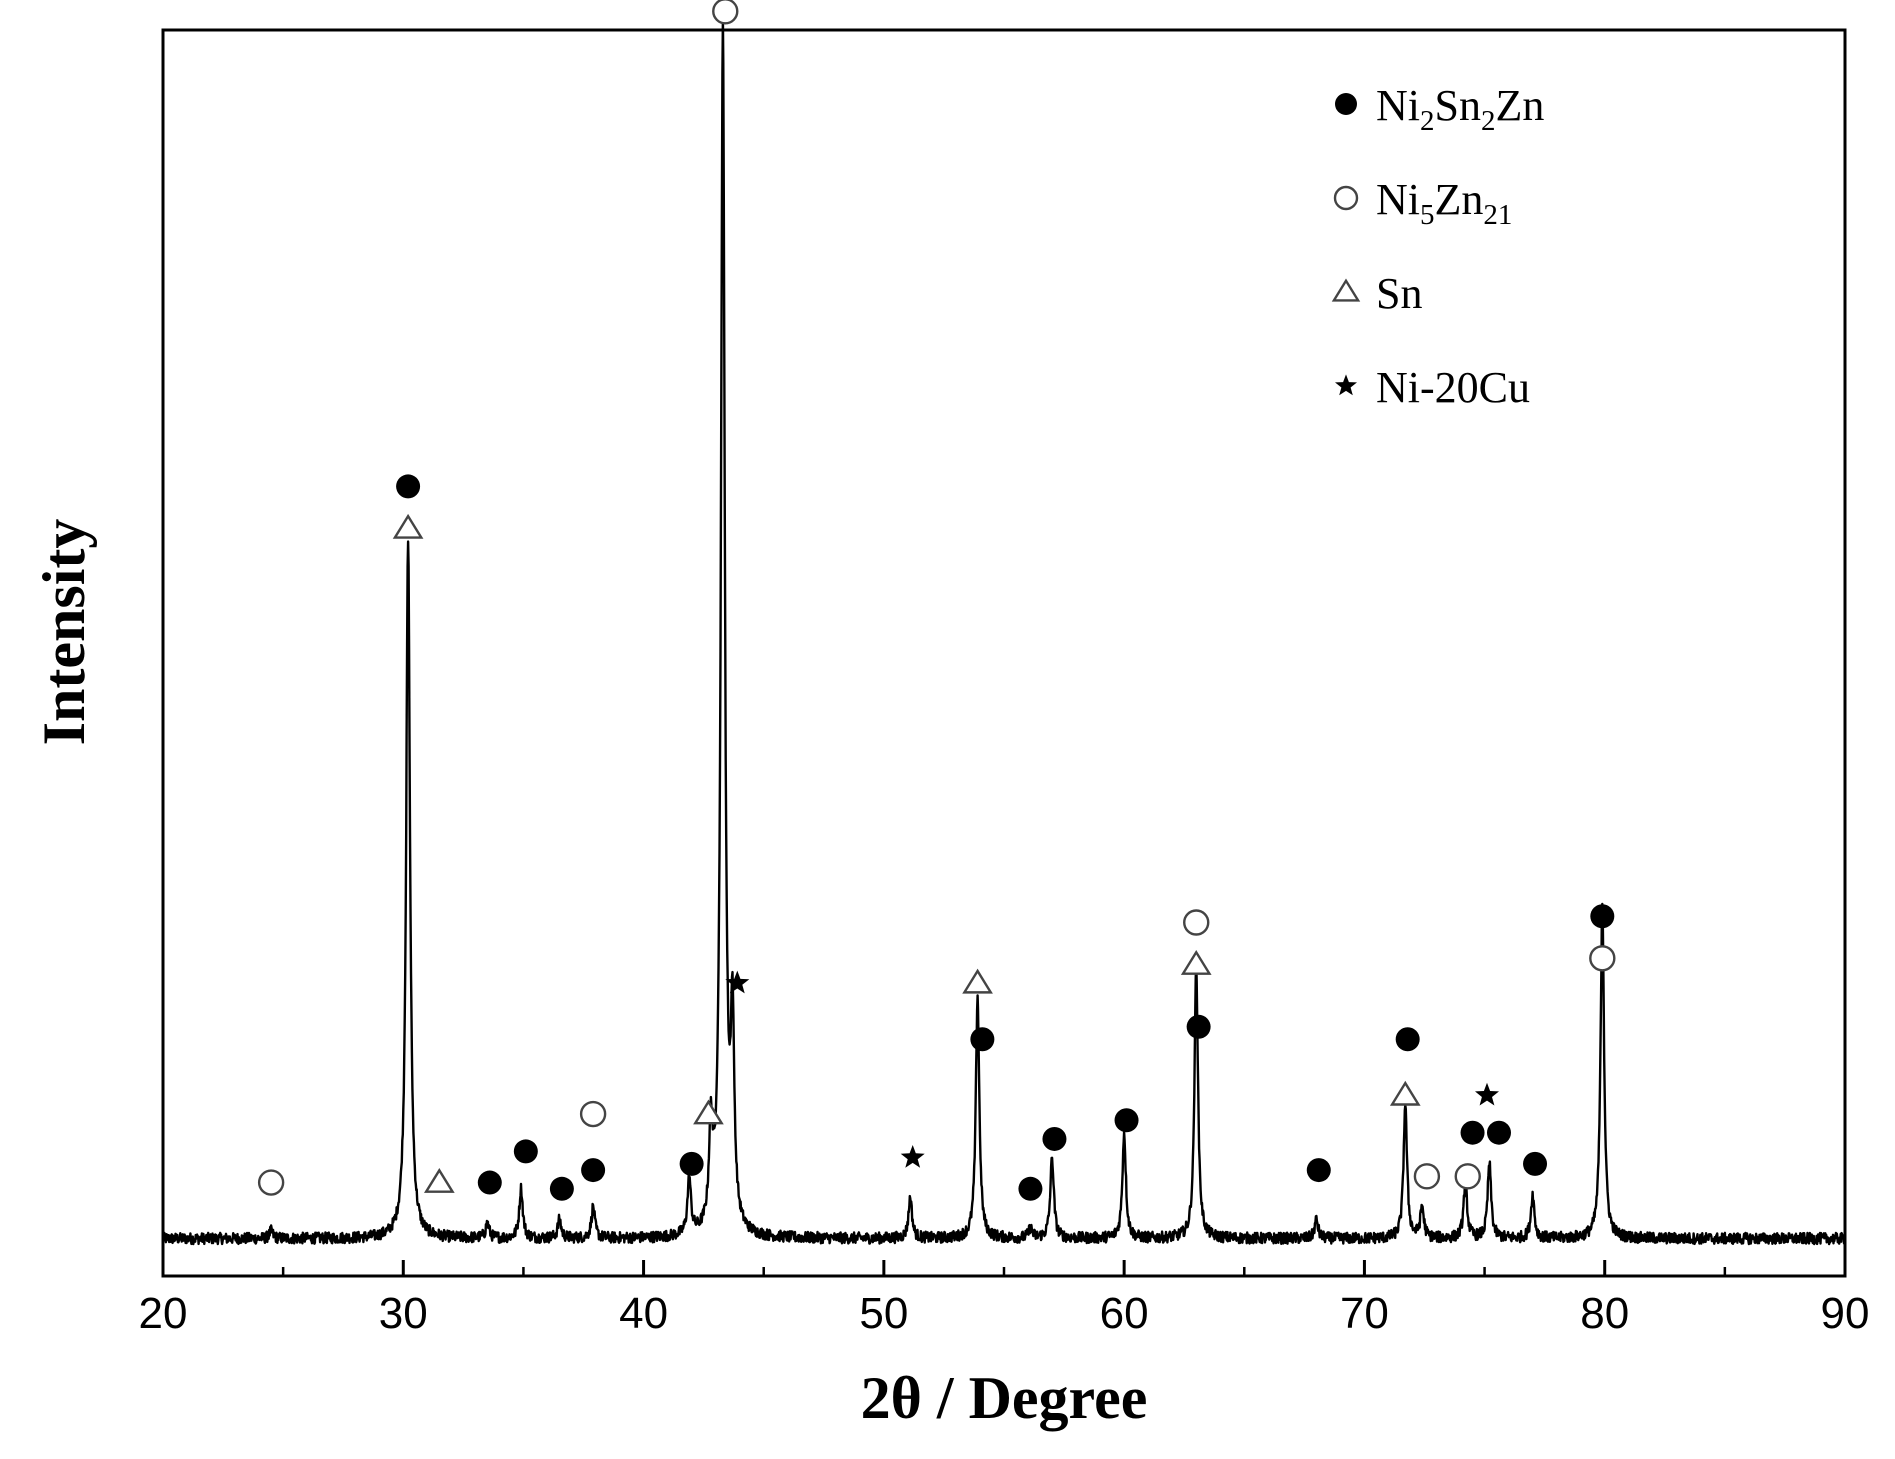 Image resolution: width=1895 pixels, height=1459 pixels. Describe the element at coordinates (1004, 1268) in the screenshot. I see `x-axis-ticks` at that location.